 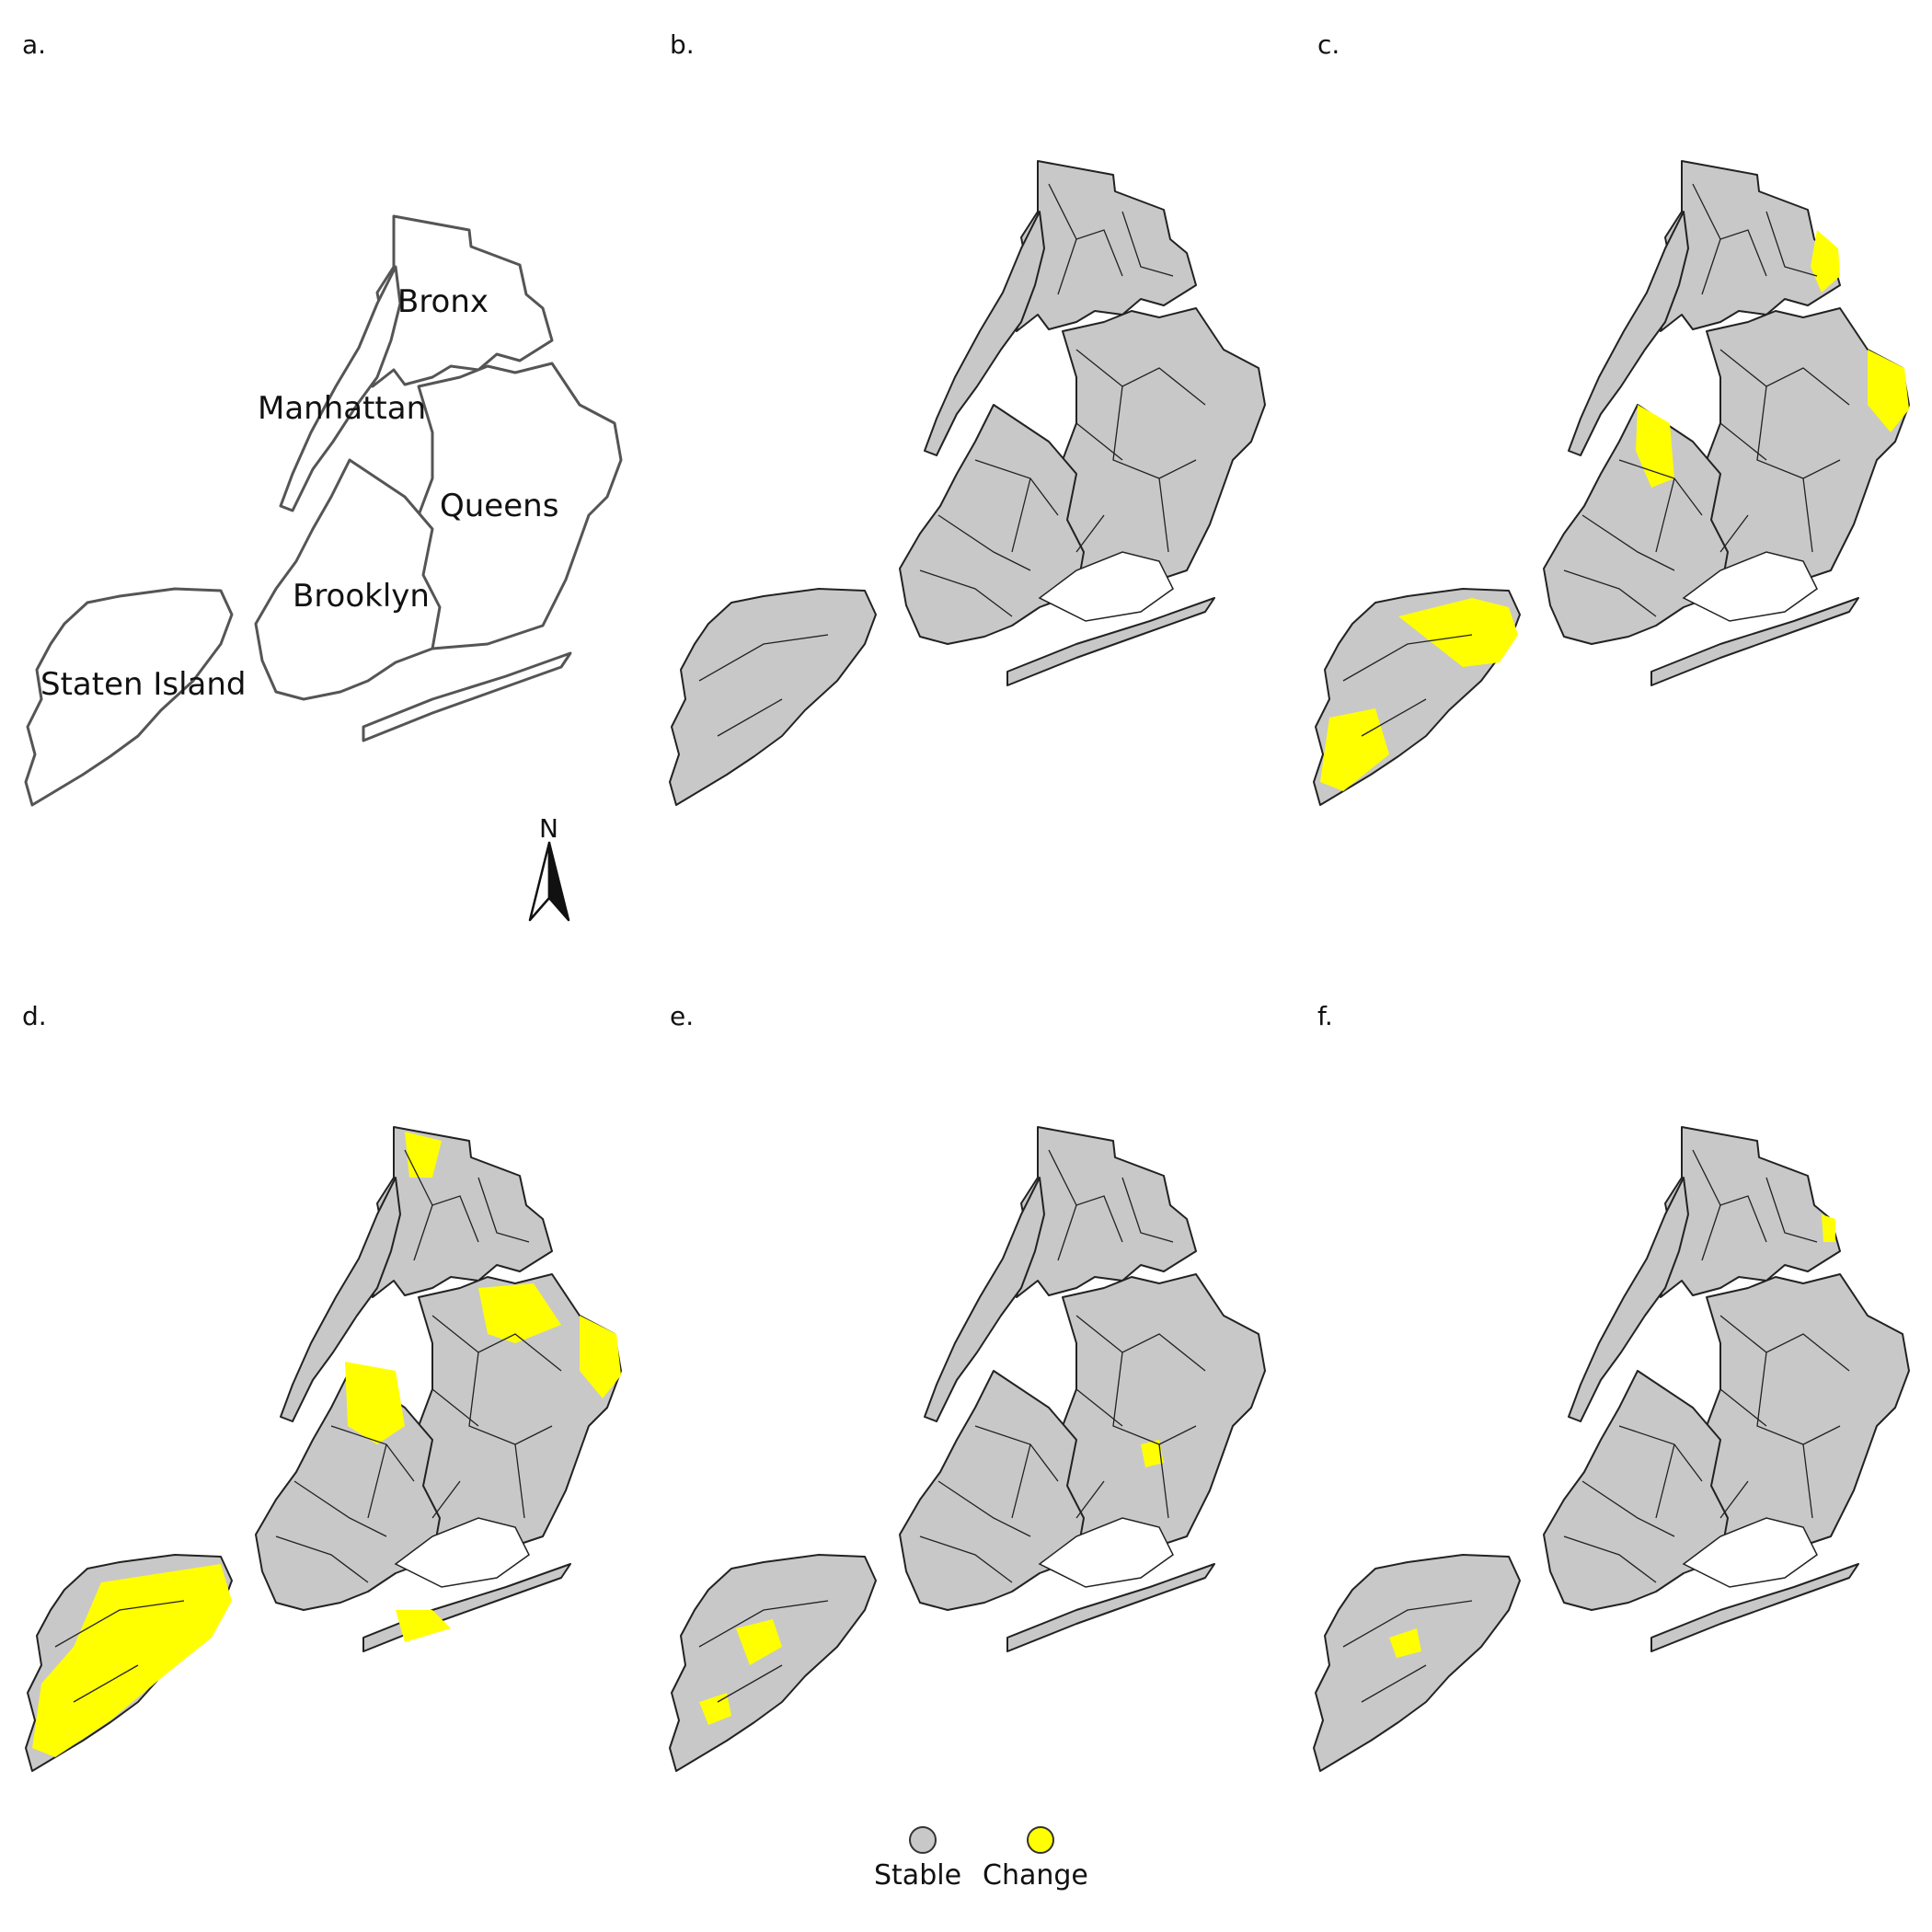 I want to click on north-arrow-icon, so click(x=549, y=881).